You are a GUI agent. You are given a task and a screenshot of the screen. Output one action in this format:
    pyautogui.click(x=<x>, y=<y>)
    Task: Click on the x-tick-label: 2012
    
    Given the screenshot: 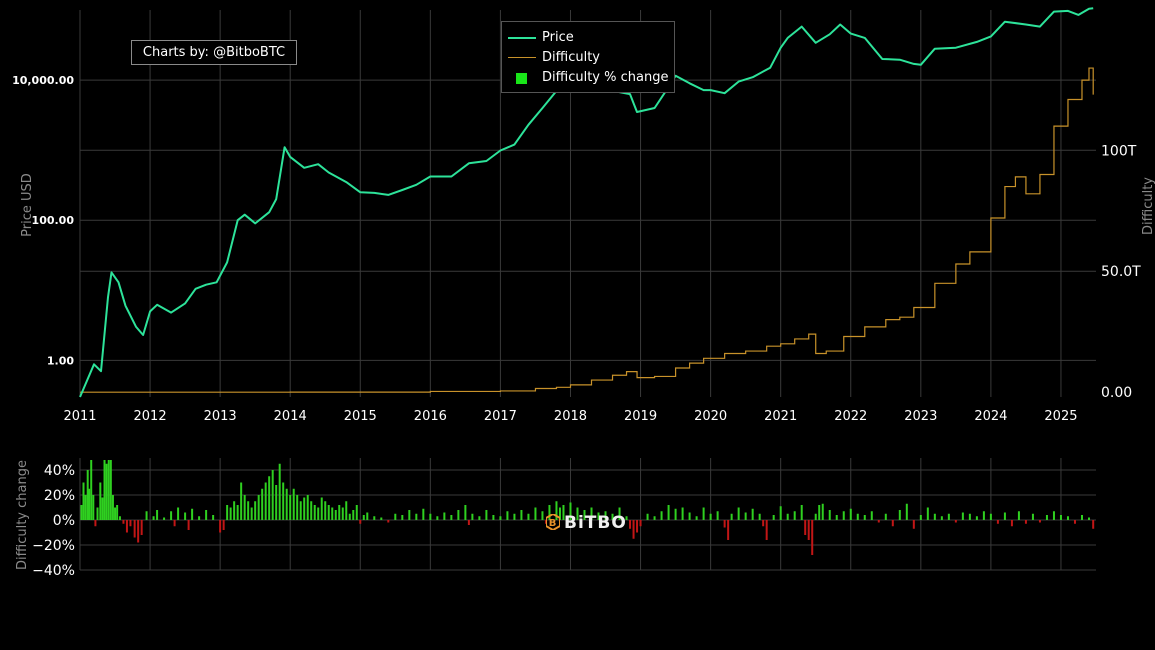 What is the action you would take?
    pyautogui.click(x=150, y=416)
    